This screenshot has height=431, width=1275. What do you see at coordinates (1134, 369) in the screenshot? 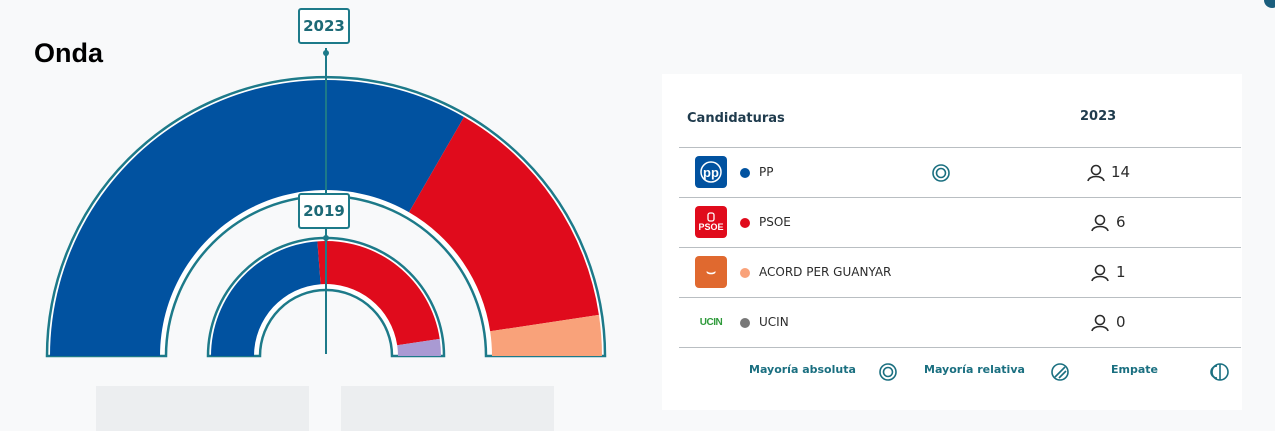
I see `legend-tie-label: Empate` at bounding box center [1134, 369].